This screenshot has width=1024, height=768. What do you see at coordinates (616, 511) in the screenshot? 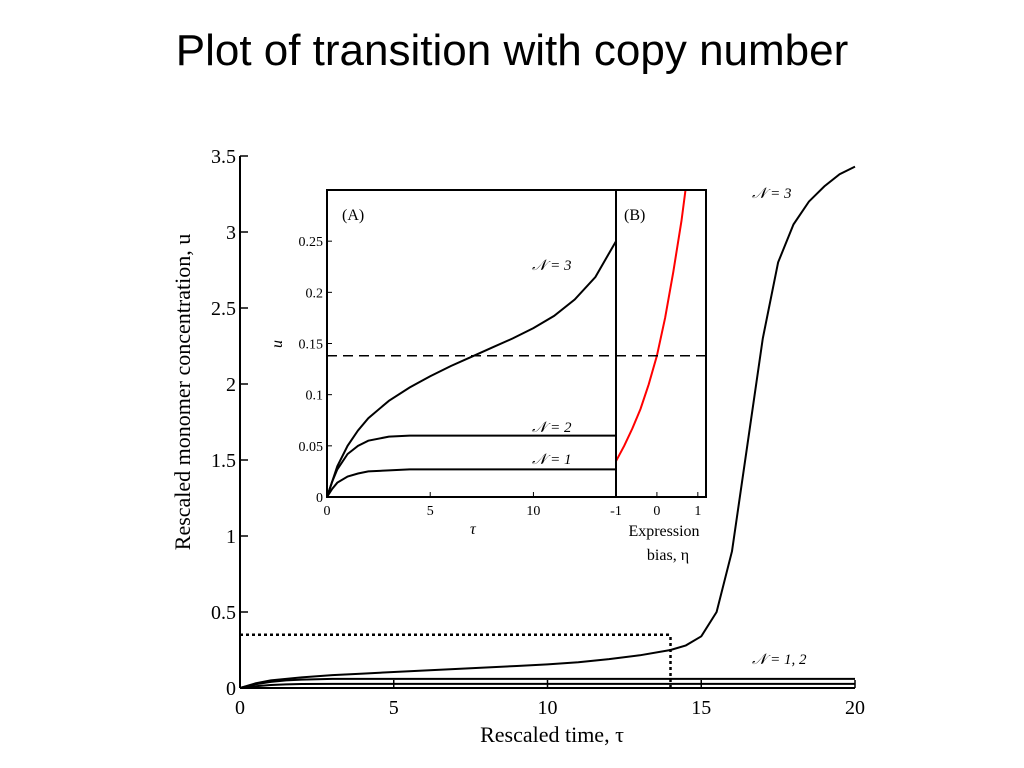
I see `inset-b-x-tick-label: -1` at bounding box center [616, 511].